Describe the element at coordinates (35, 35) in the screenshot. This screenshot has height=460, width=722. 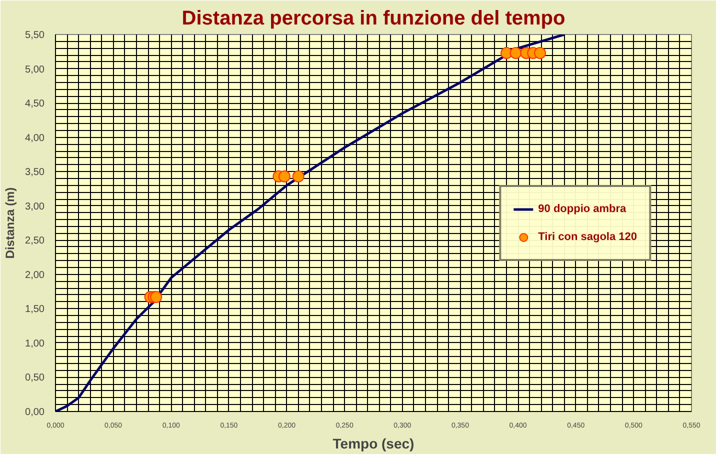
I see `y-tick-label: 5,50` at that location.